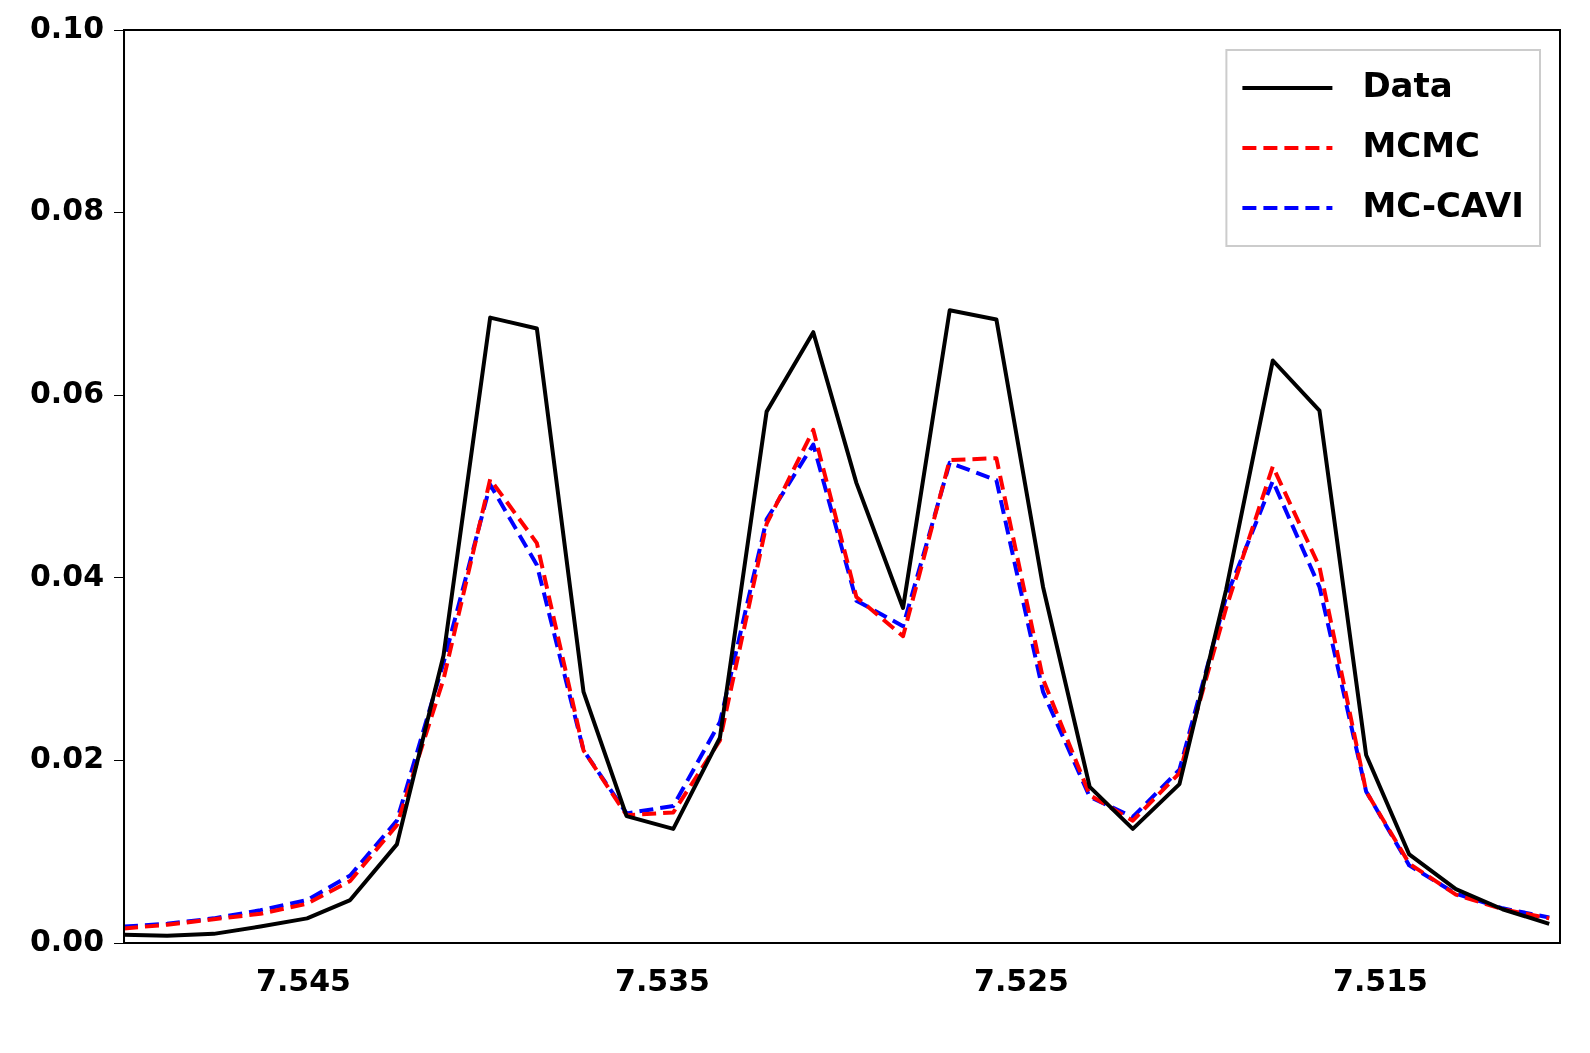 The height and width of the screenshot is (1053, 1590). Describe the element at coordinates (67, 575) in the screenshot. I see `y-tick-label: 0.04` at that location.